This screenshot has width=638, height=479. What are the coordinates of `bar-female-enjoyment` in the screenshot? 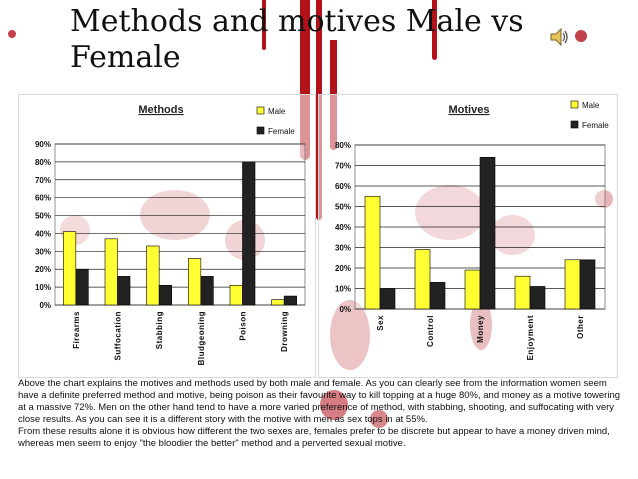 It's located at (537, 298).